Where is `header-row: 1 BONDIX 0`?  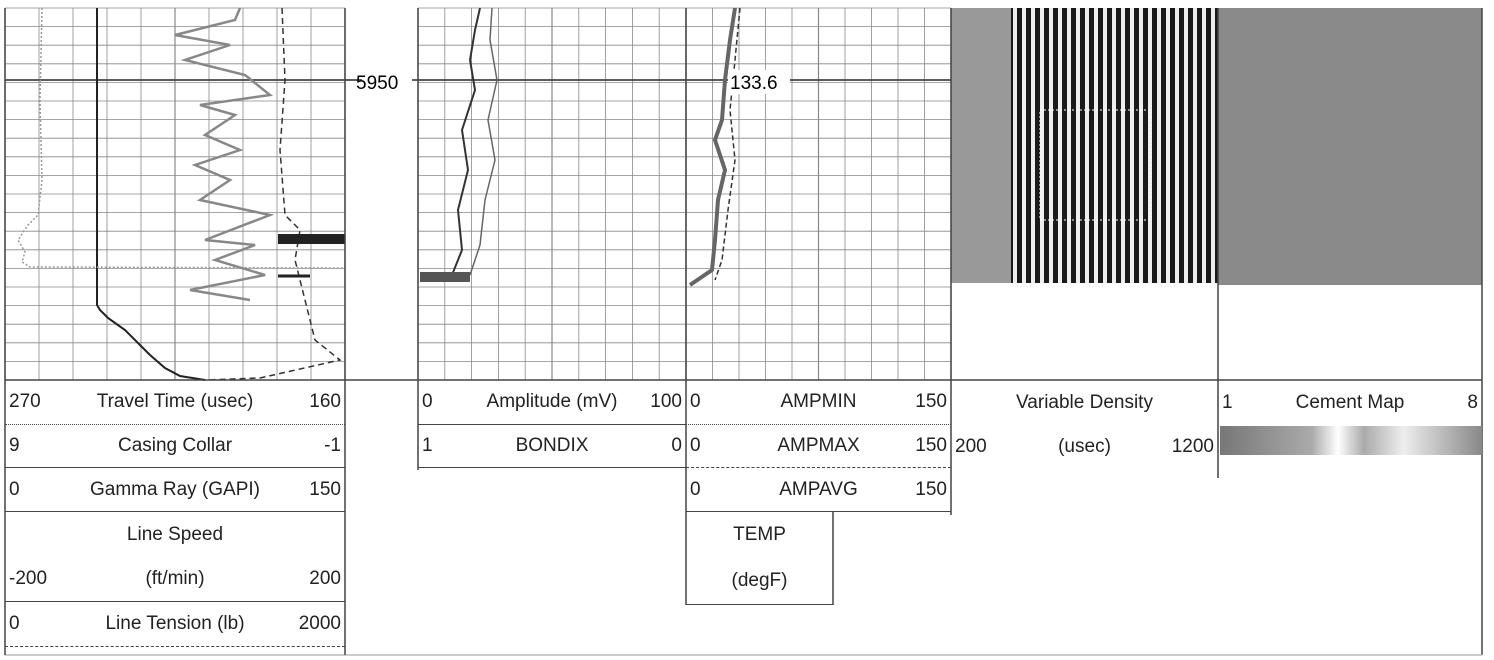
header-row: 1 BONDIX 0 is located at coordinates (552, 446).